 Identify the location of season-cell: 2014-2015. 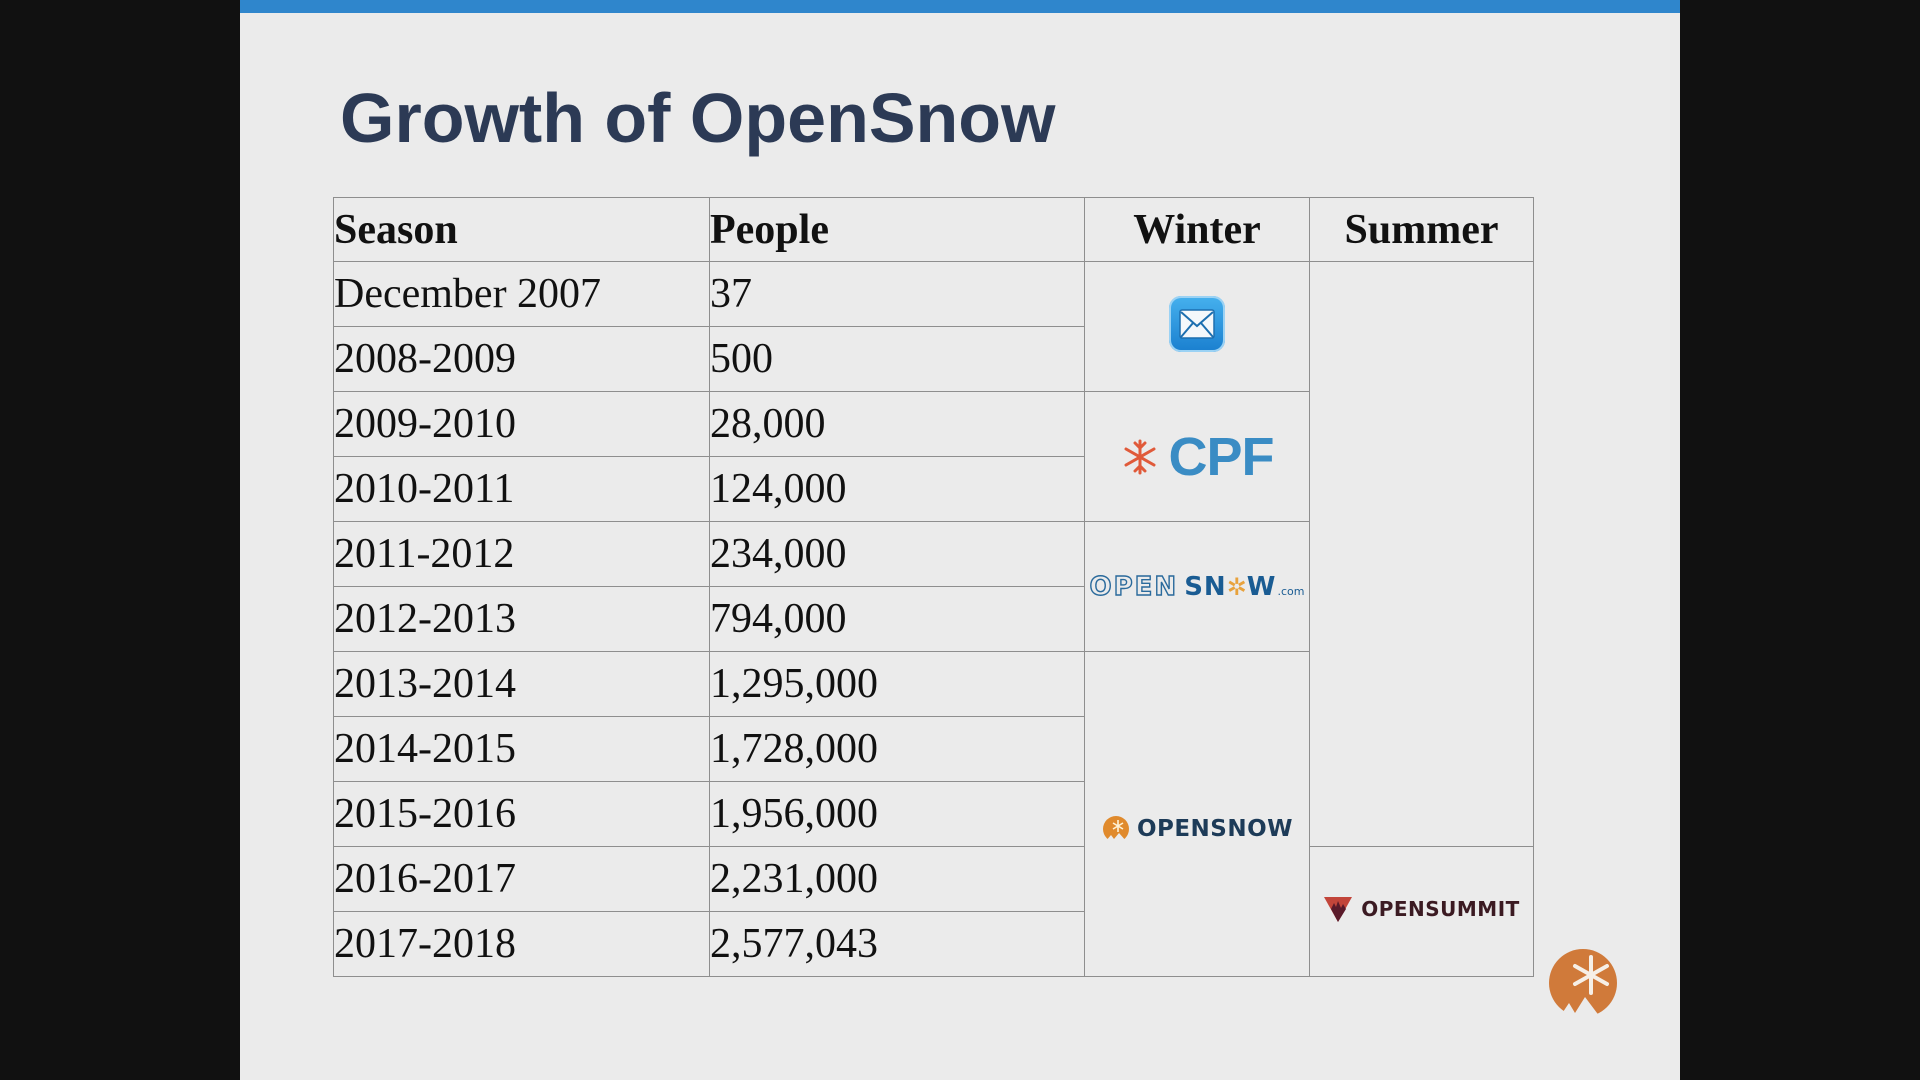
(521, 749).